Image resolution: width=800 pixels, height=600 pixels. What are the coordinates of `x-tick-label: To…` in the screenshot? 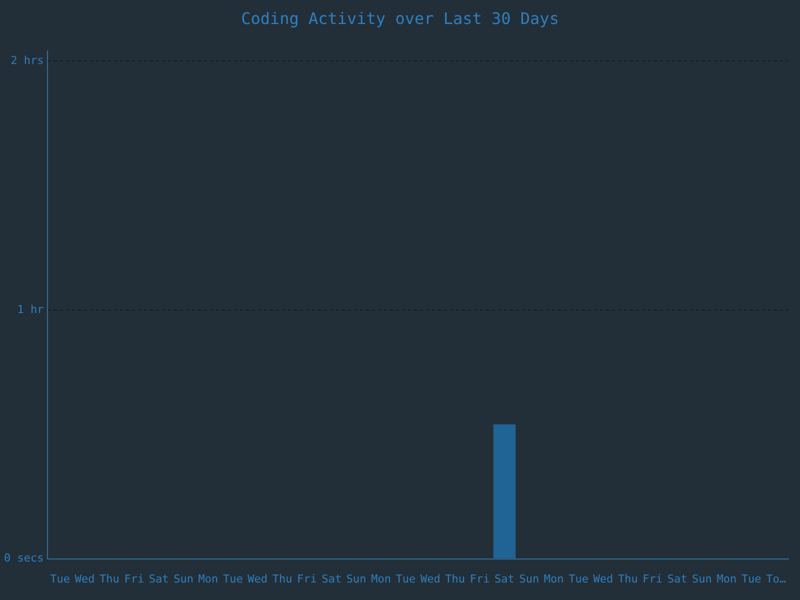 It's located at (776, 579).